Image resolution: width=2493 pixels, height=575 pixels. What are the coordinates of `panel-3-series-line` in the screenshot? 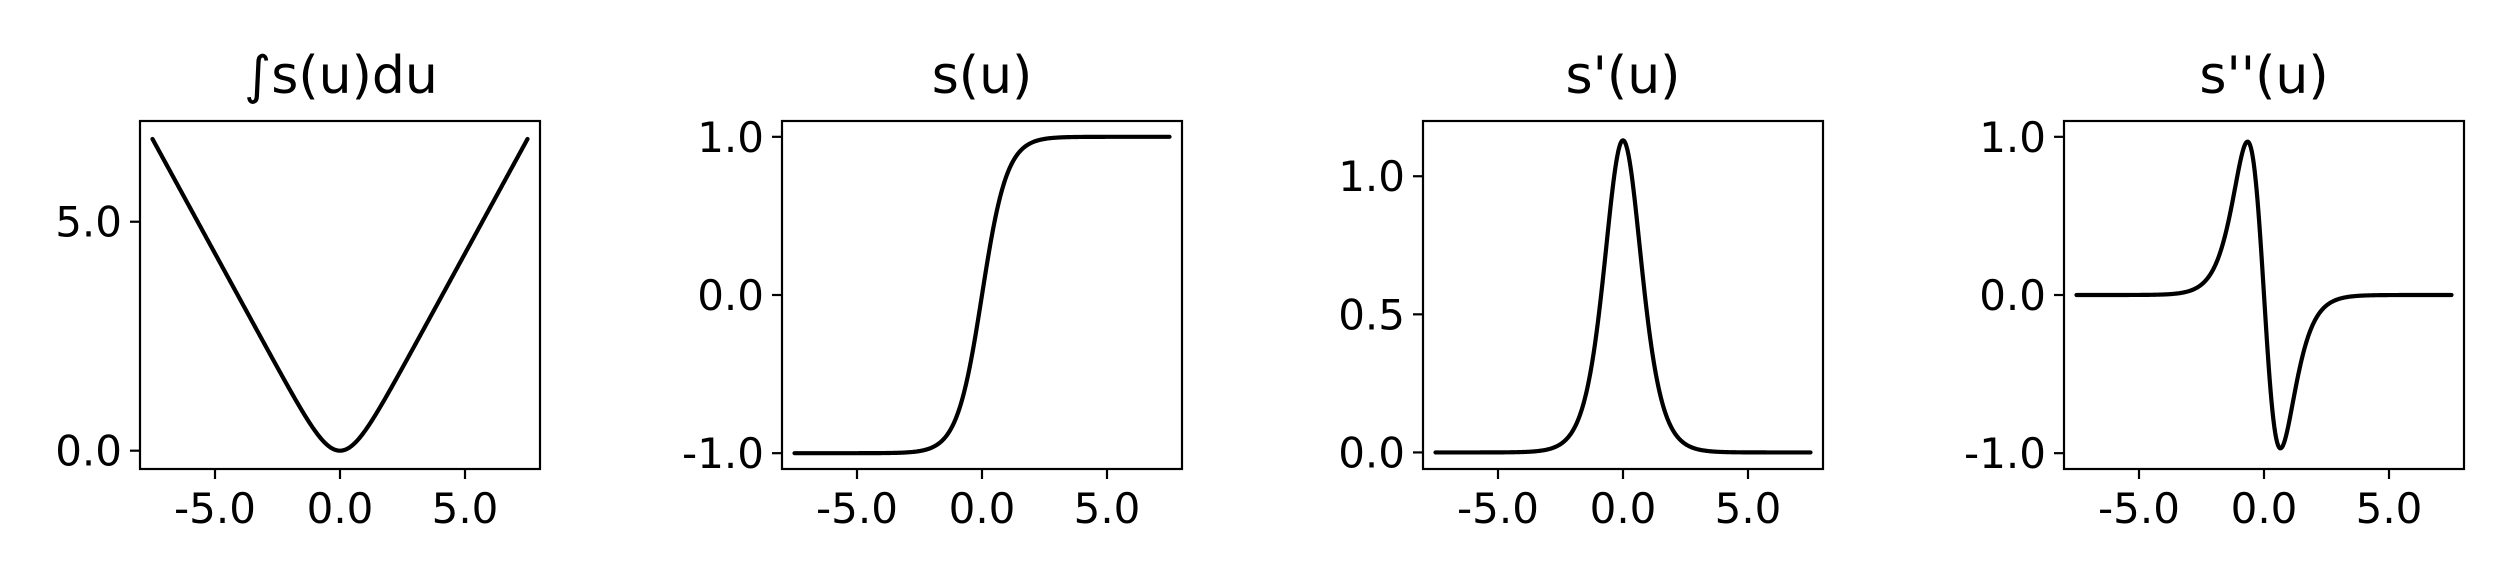 It's located at (1623, 296).